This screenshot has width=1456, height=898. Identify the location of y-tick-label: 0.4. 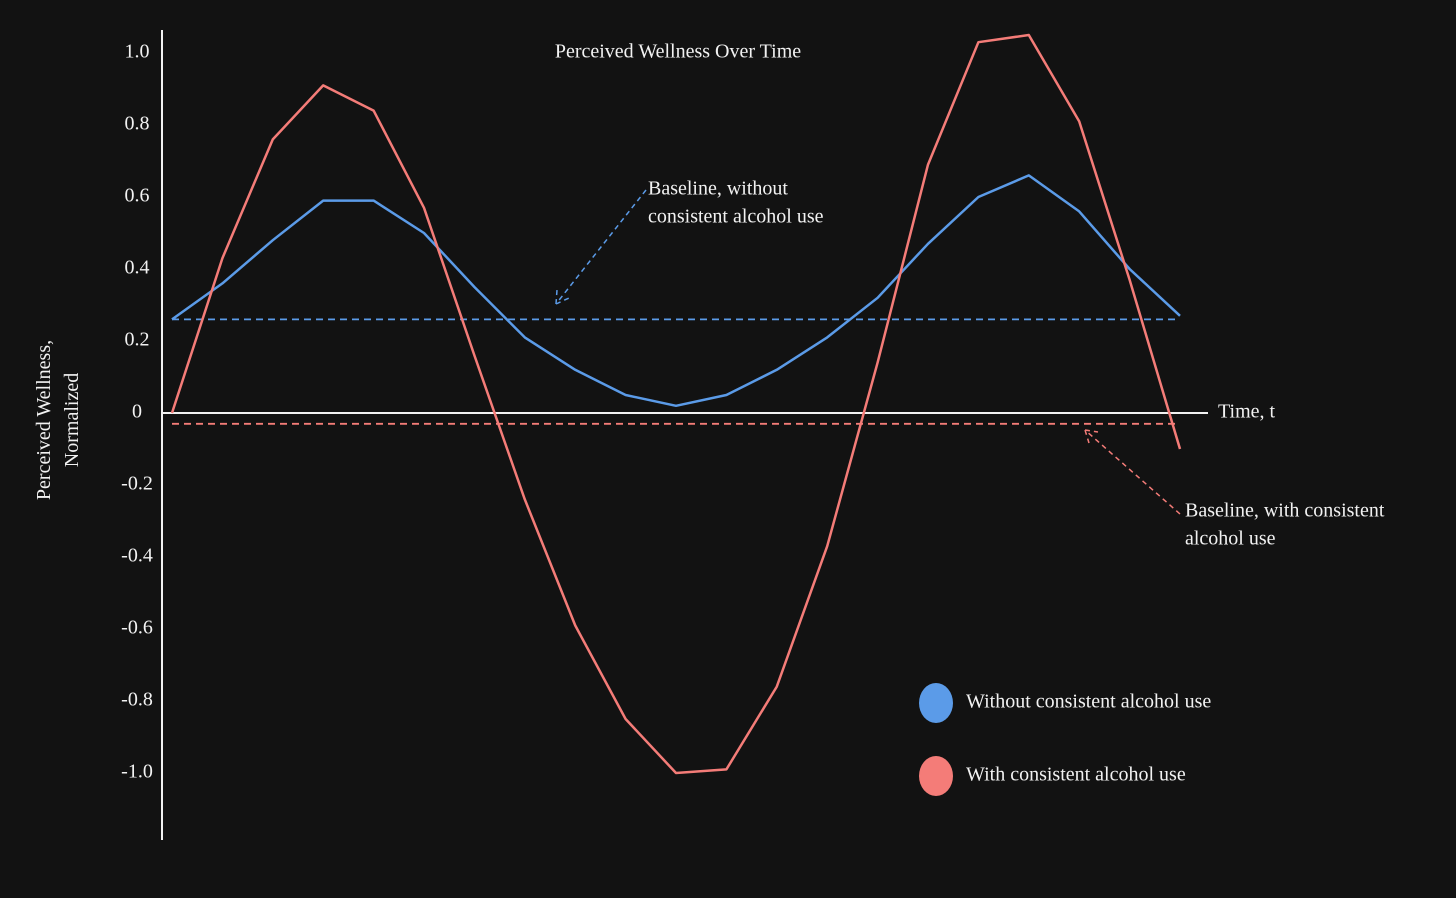
(137, 268).